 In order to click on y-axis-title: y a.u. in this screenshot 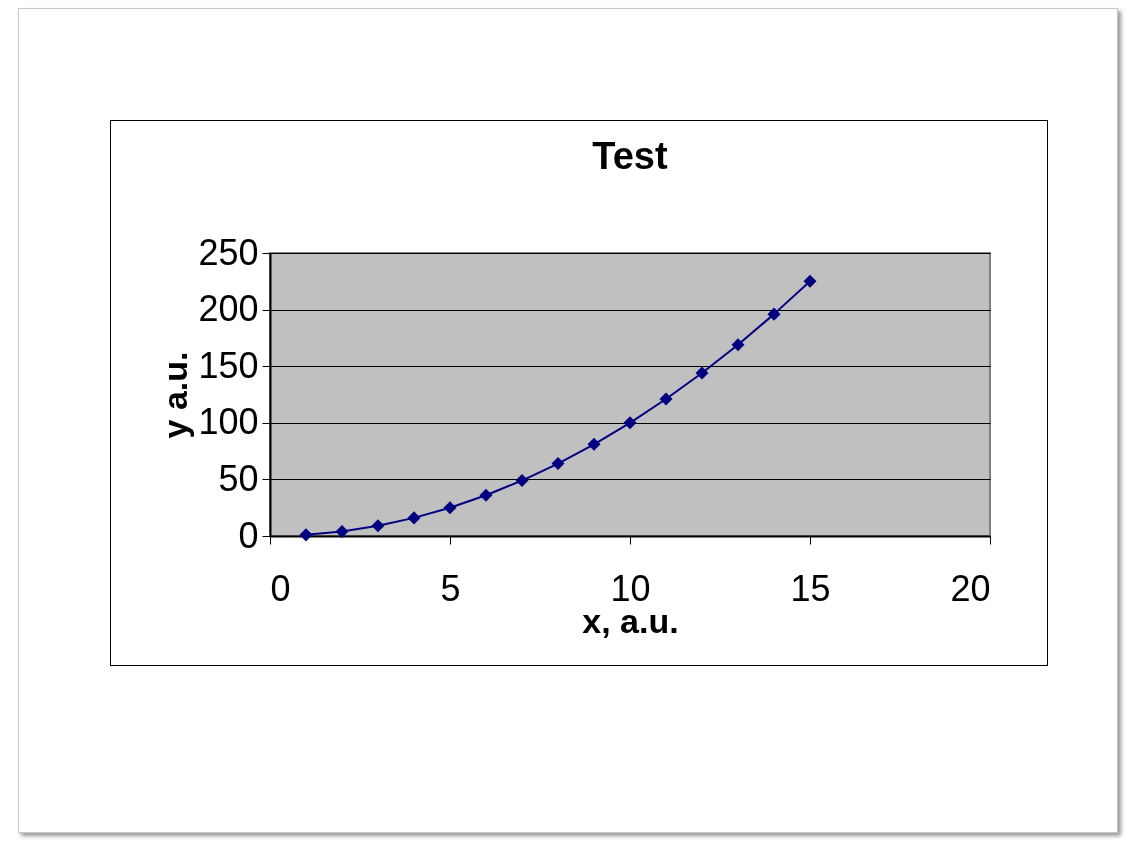, I will do `click(175, 395)`.